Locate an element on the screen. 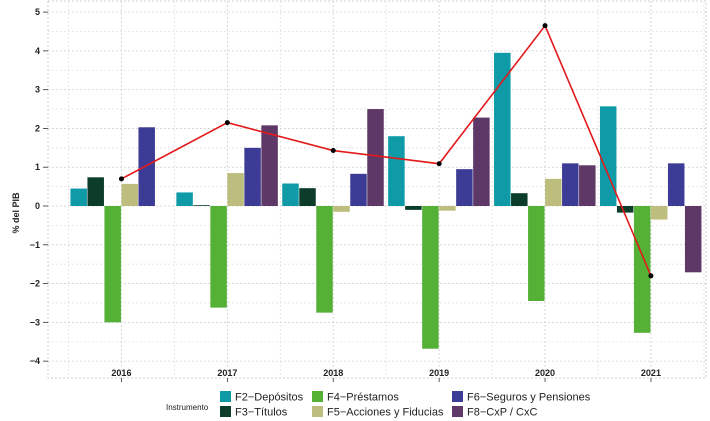 This screenshot has width=710, height=421. y-tick-label: 5 is located at coordinates (37, 12).